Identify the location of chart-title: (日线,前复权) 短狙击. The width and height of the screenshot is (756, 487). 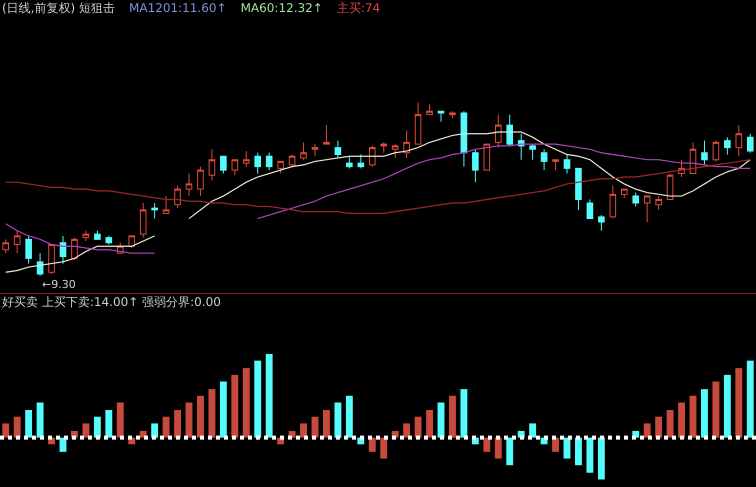
(58, 8).